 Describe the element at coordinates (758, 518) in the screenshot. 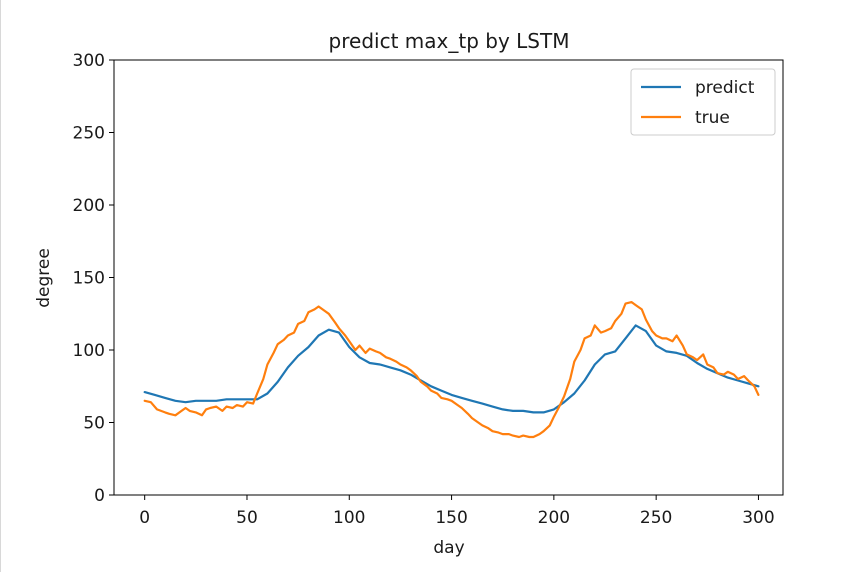

I see `x-tick-label: 300` at that location.